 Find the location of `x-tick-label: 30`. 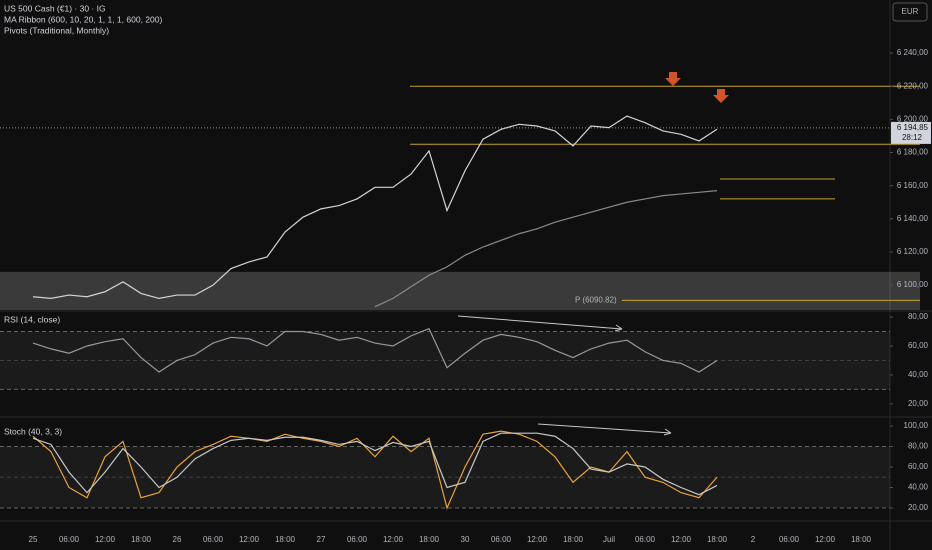

x-tick-label: 30 is located at coordinates (465, 539).